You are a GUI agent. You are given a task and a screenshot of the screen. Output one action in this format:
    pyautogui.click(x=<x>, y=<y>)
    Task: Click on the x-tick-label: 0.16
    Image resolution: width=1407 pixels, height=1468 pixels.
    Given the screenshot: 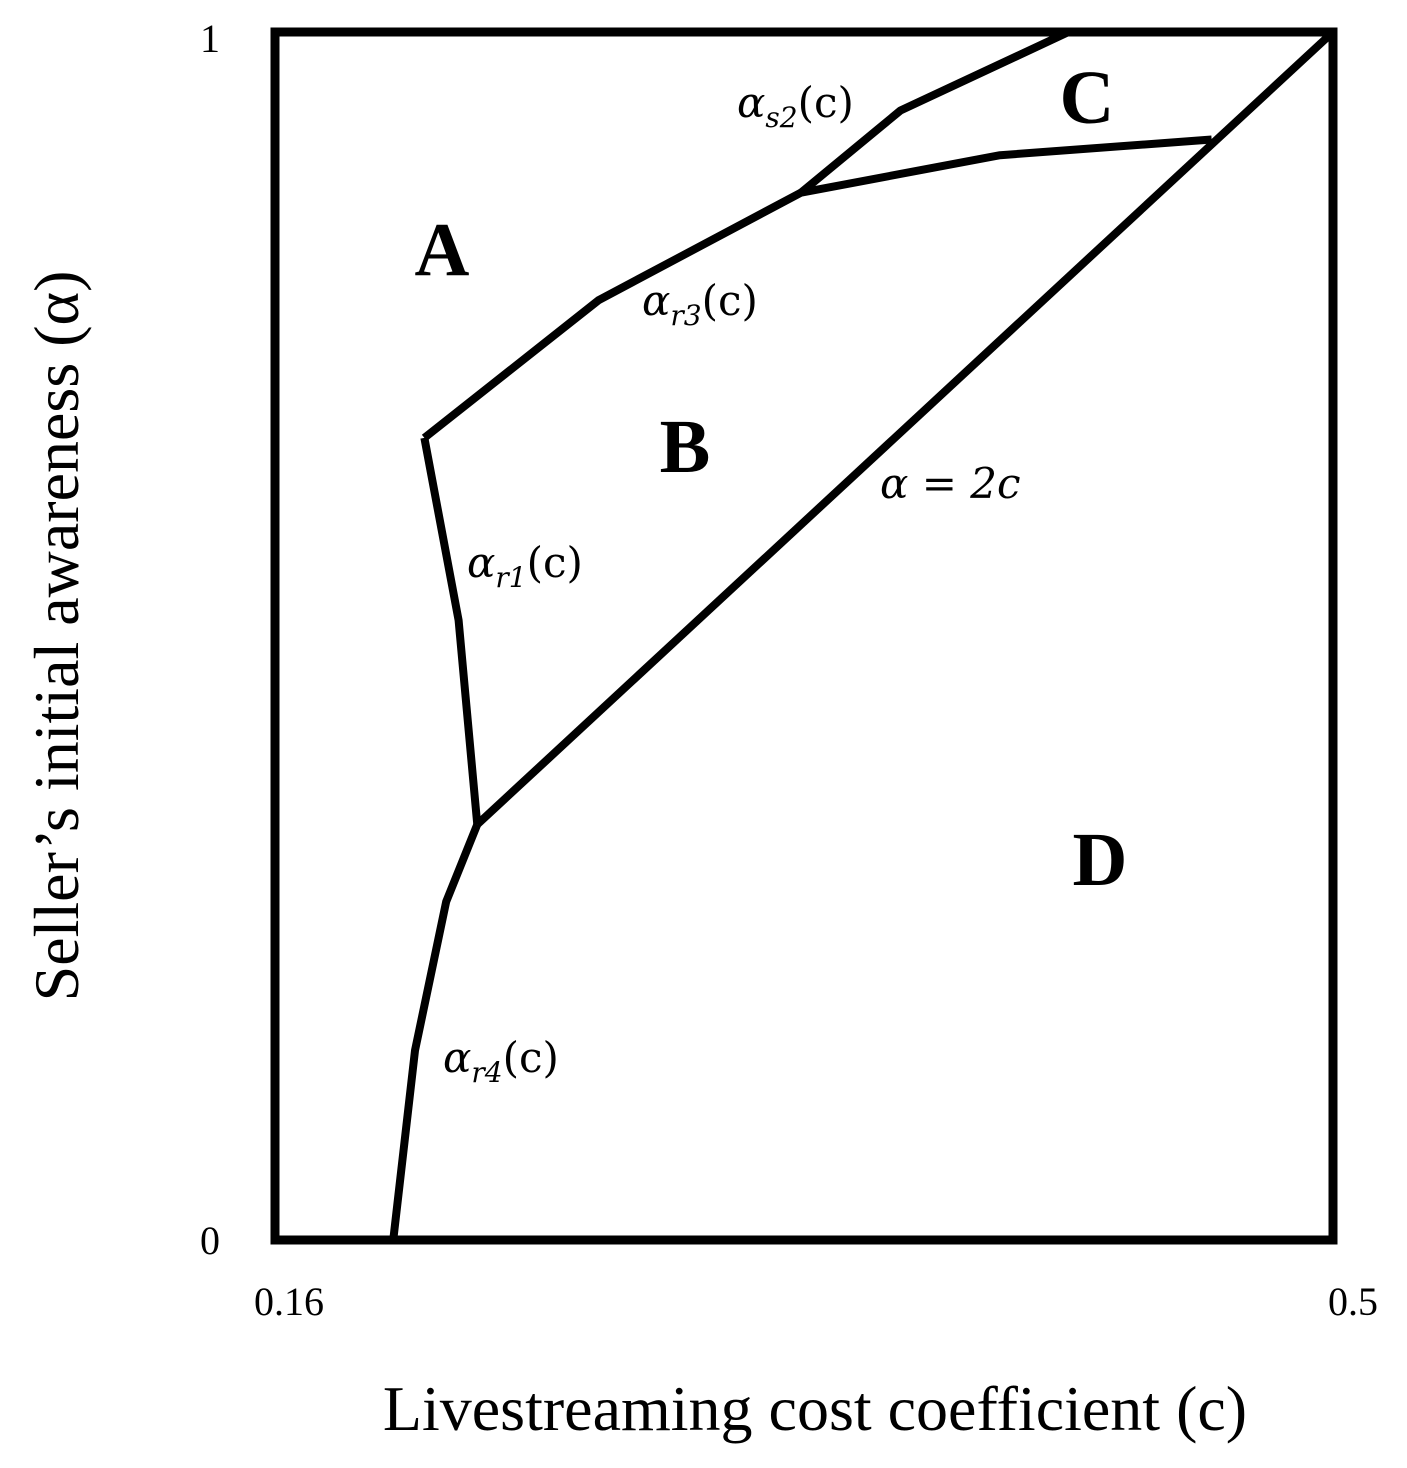 What is the action you would take?
    pyautogui.click(x=289, y=1301)
    